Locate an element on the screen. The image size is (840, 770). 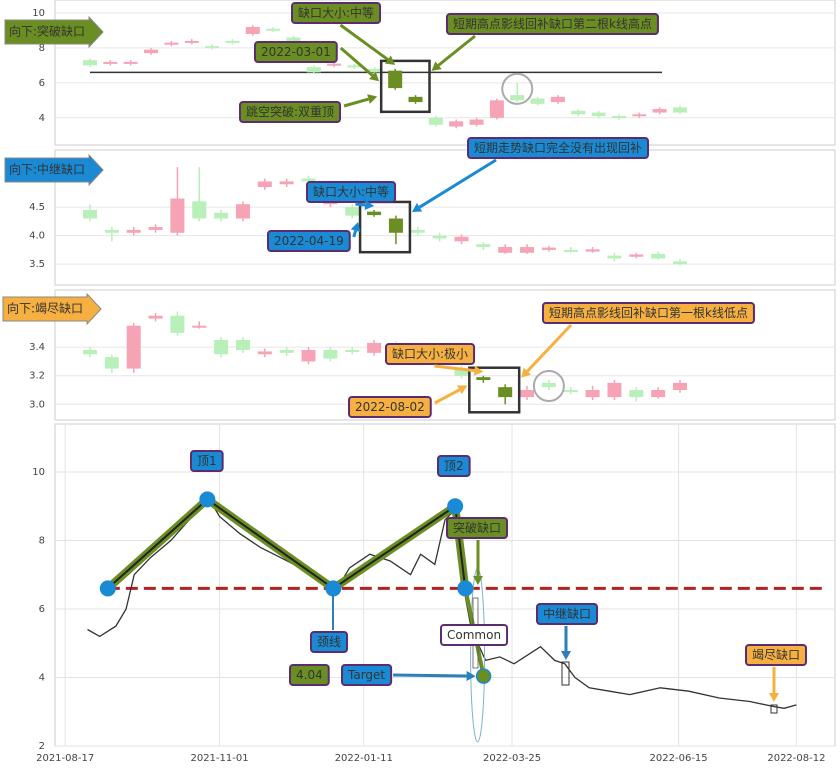
gap-box is located at coordinates (494, 390).